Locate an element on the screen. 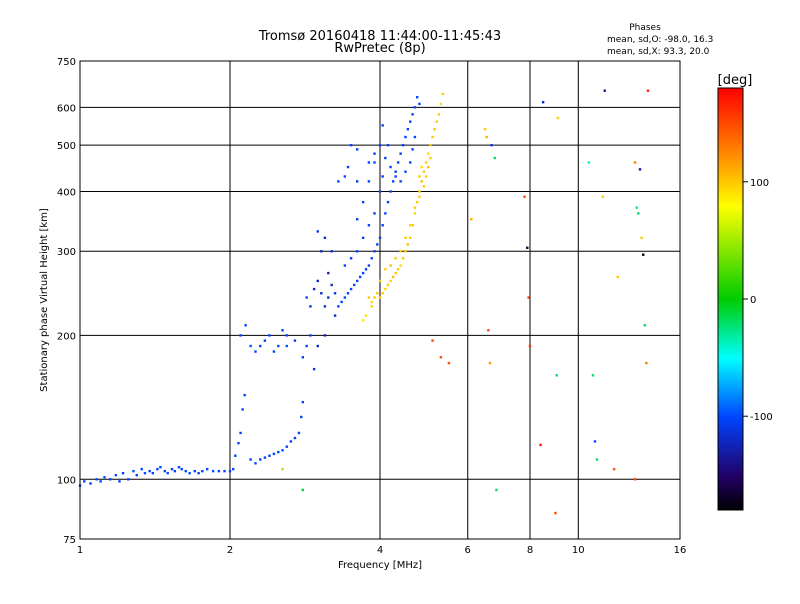 The width and height of the screenshot is (800, 604). y-tick-label: 600 is located at coordinates (66, 108).